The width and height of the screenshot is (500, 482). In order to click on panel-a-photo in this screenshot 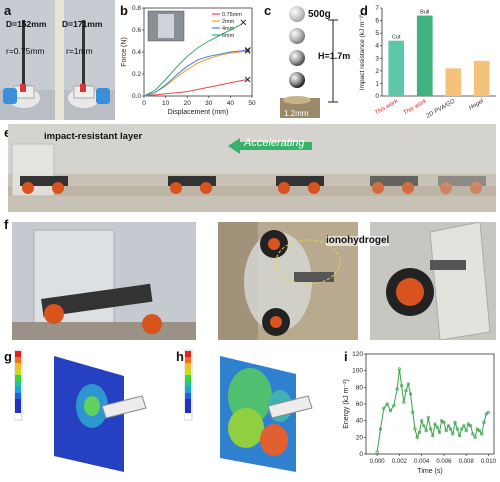, I will do `click(57, 60)`.